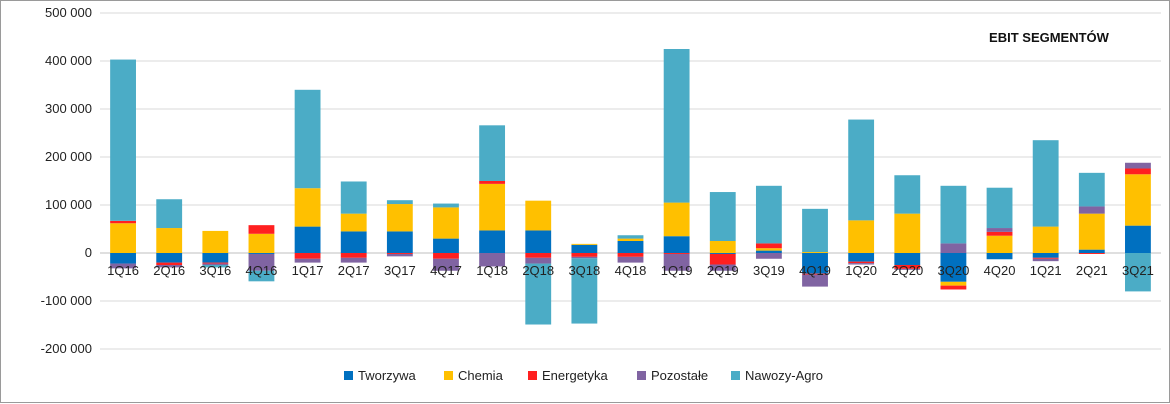 This screenshot has width=1170, height=404. Describe the element at coordinates (68, 108) in the screenshot. I see `y-tick-label: 300 000` at that location.